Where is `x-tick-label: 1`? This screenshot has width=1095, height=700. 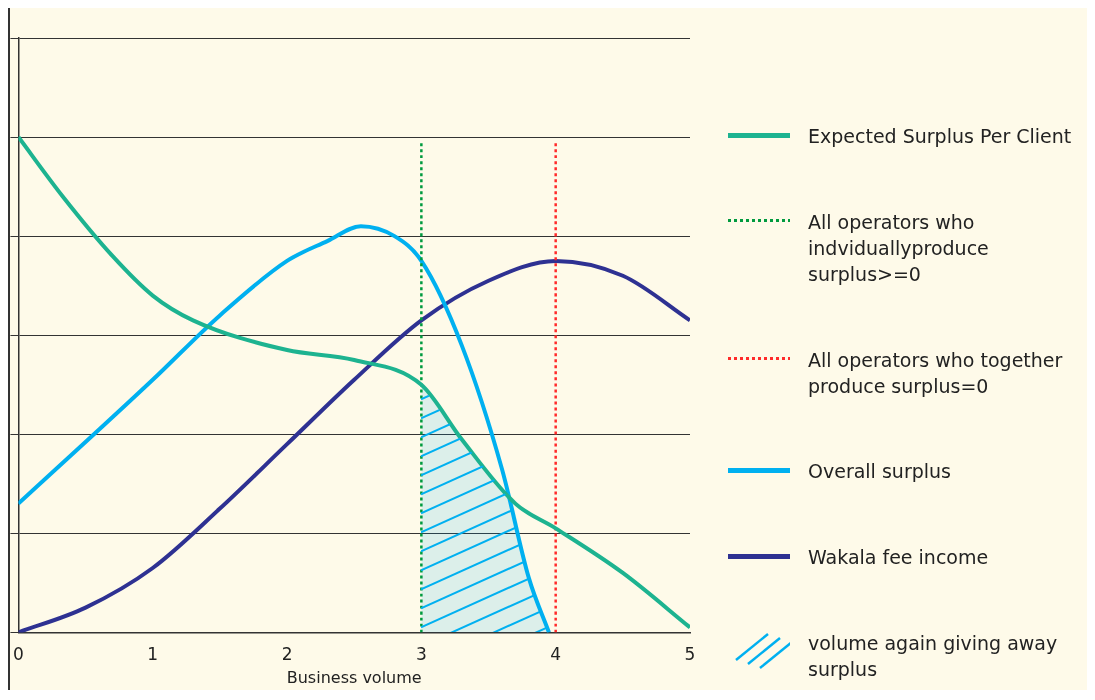 x-tick-label: 1 is located at coordinates (153, 654).